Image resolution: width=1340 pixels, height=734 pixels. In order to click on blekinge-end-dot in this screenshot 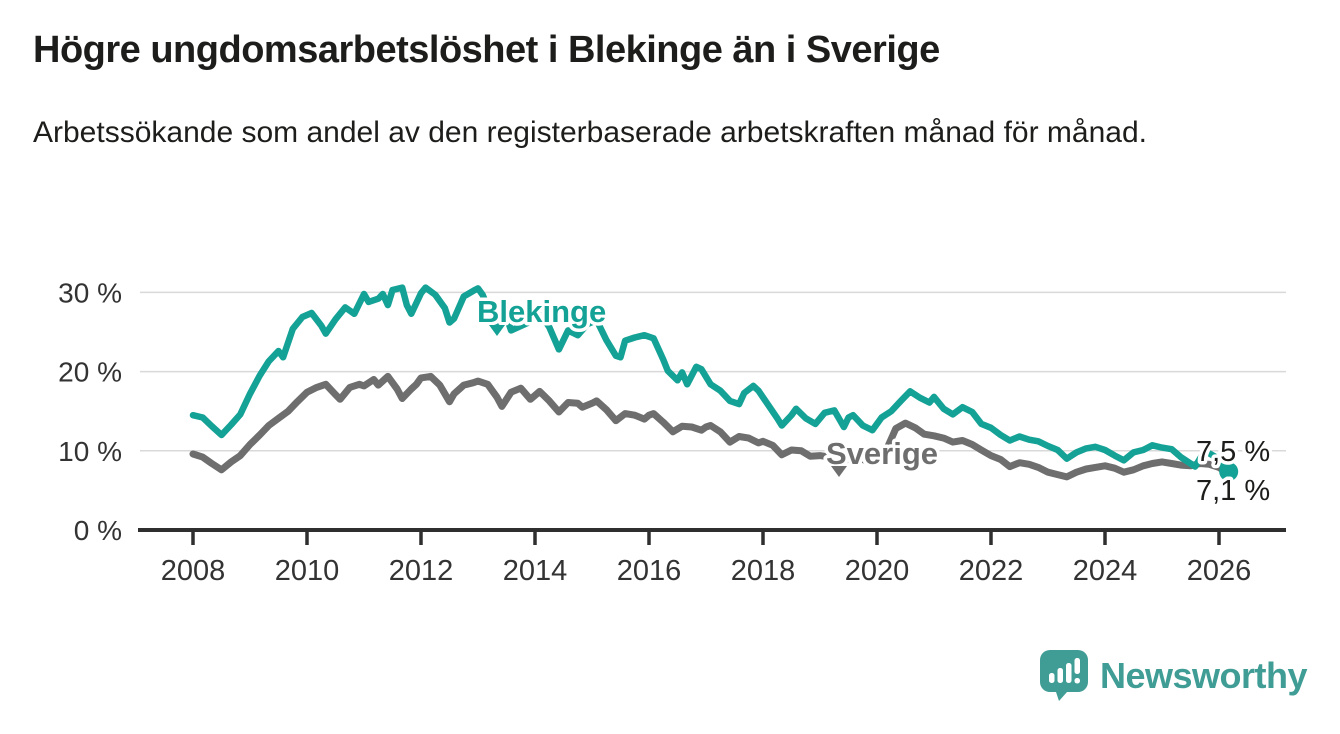, I will do `click(1229, 472)`.